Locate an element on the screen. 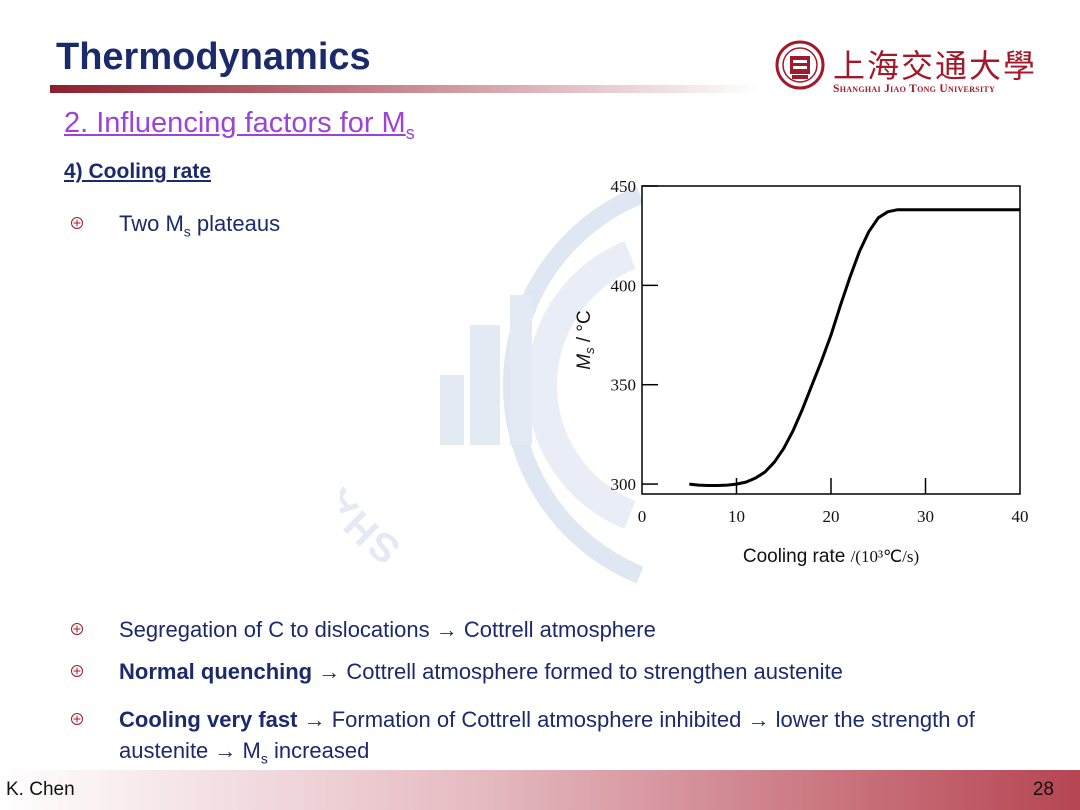 The width and height of the screenshot is (1080, 810). header-bar is located at coordinates (405, 89).